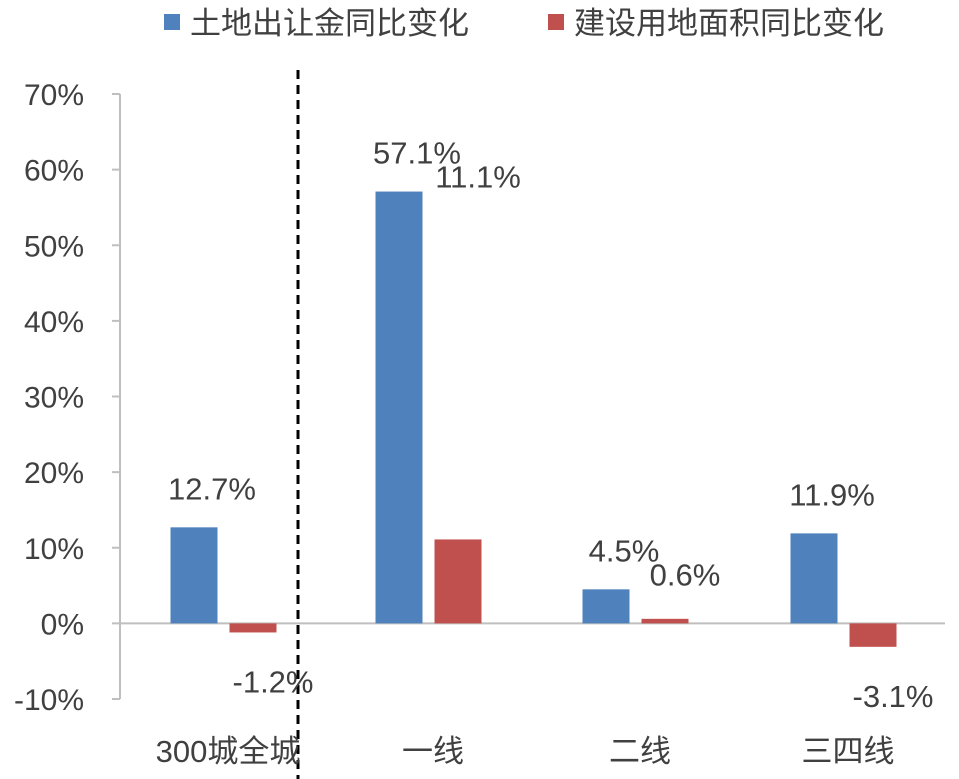 The height and width of the screenshot is (779, 959). What do you see at coordinates (848, 751) in the screenshot?
I see `x-category-label: 三四线` at bounding box center [848, 751].